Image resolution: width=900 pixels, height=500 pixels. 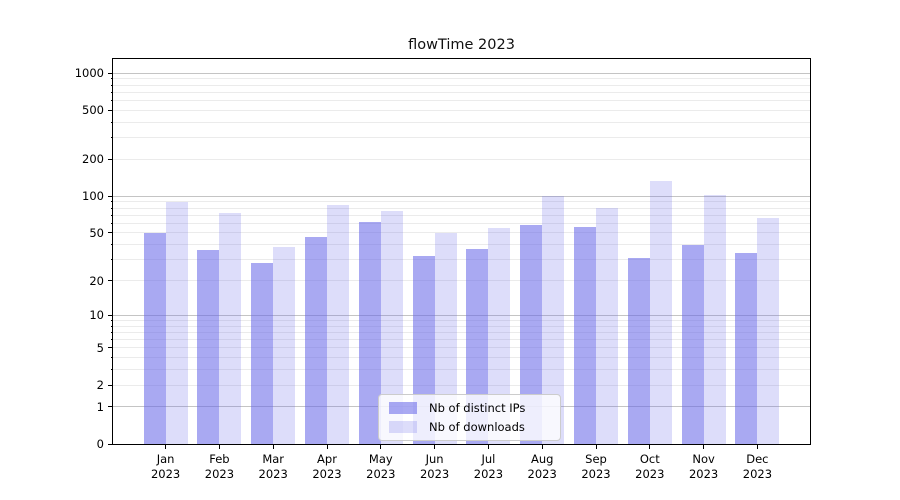 I want to click on legend-label: Nb of distinct IPs, so click(x=477, y=408).